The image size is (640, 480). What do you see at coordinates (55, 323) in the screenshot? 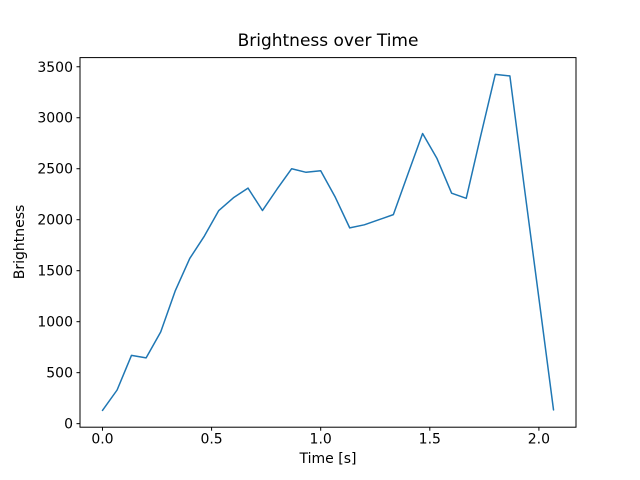
I see `y-tick-label: 1000` at bounding box center [55, 323].